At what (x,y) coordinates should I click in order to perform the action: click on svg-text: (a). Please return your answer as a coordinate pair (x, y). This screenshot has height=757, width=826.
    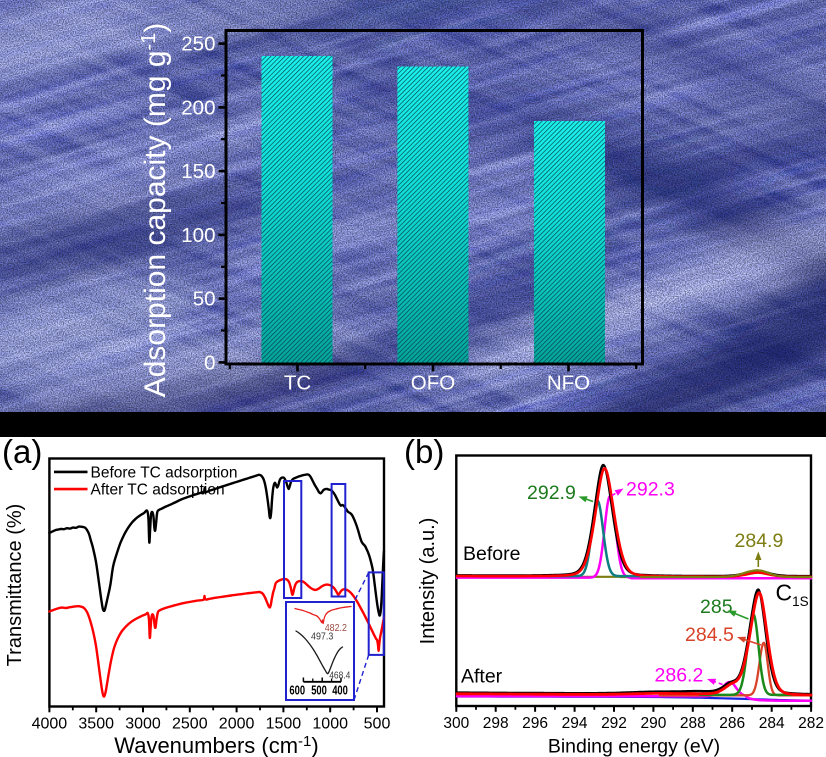
    Looking at the image, I should click on (22, 451).